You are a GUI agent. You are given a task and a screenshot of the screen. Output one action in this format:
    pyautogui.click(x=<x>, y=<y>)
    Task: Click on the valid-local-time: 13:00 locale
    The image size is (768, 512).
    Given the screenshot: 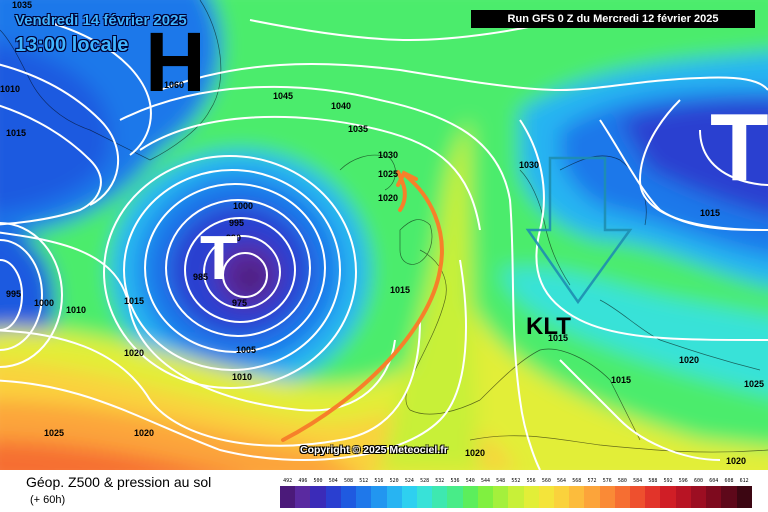 What is the action you would take?
    pyautogui.click(x=72, y=45)
    